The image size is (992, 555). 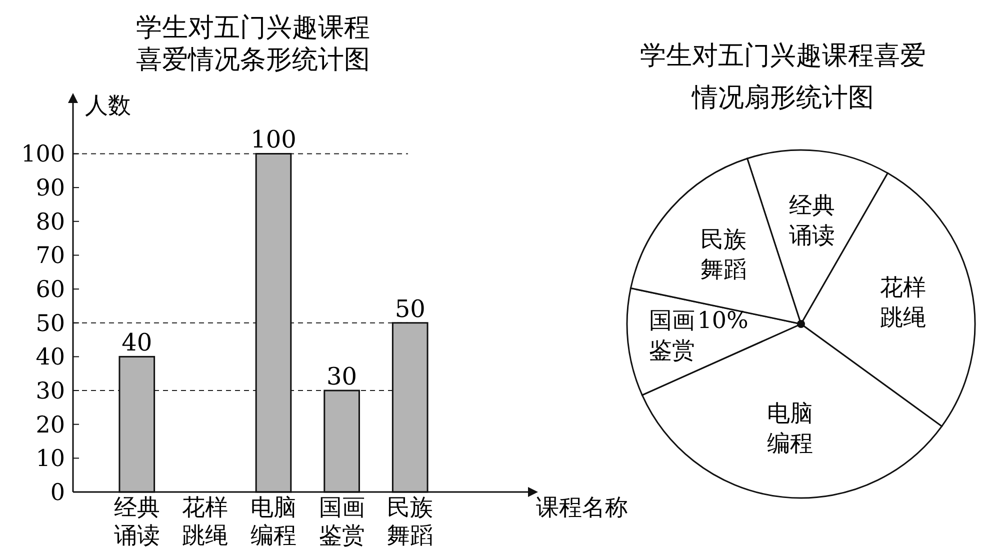 I want to click on slice-label: 民族舞蹈, so click(x=723, y=255).